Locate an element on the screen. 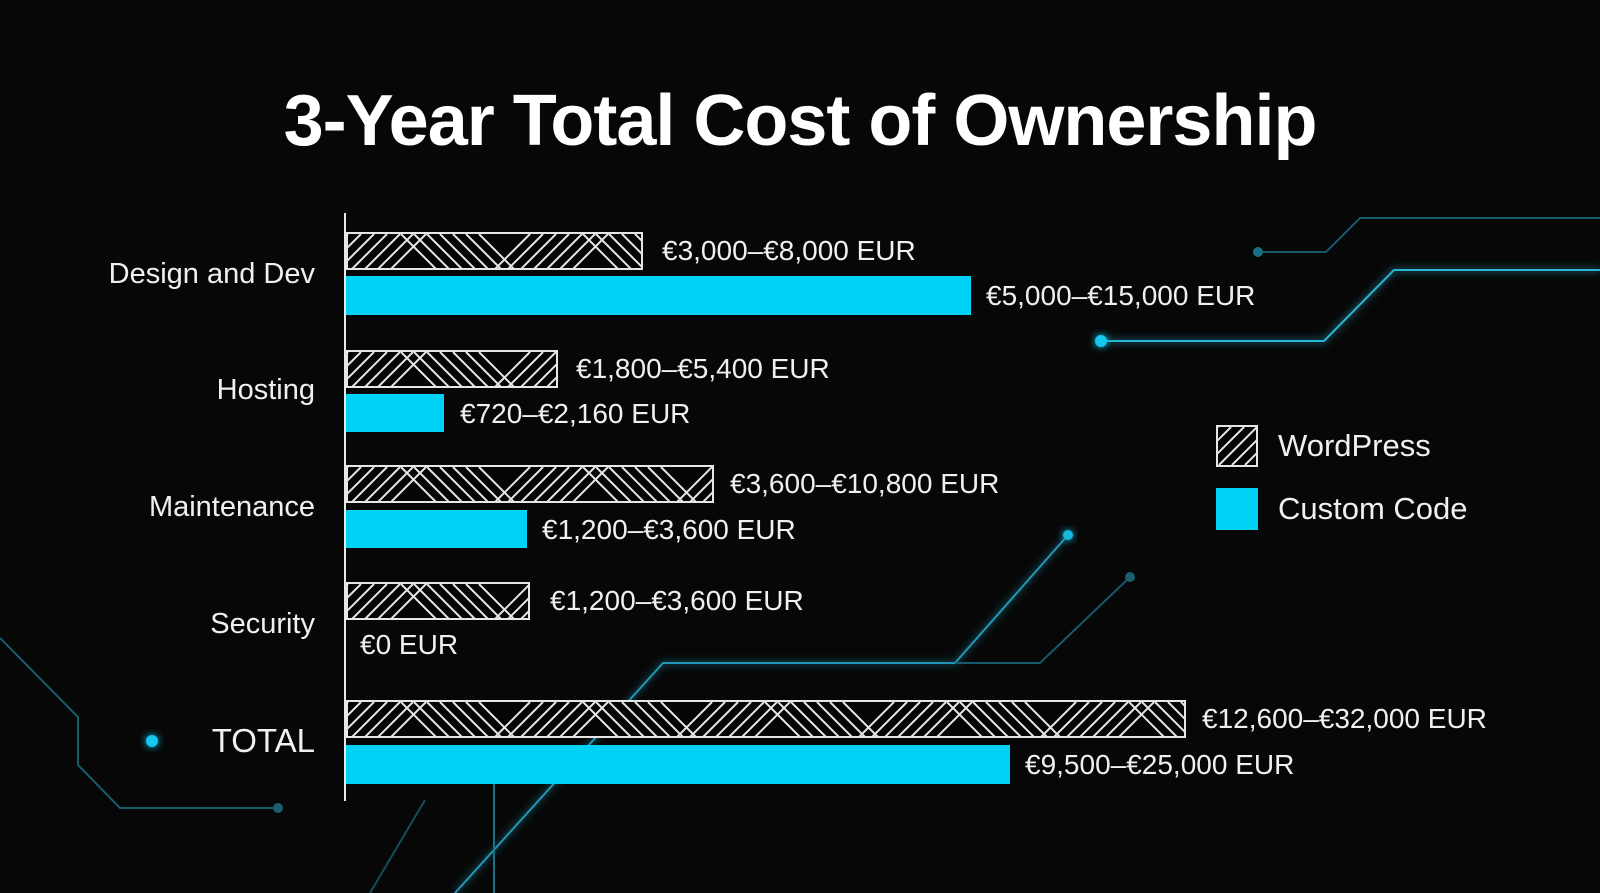 This screenshot has height=893, width=1600. chart-title: 3-Year Total Cost of Ownership is located at coordinates (800, 121).